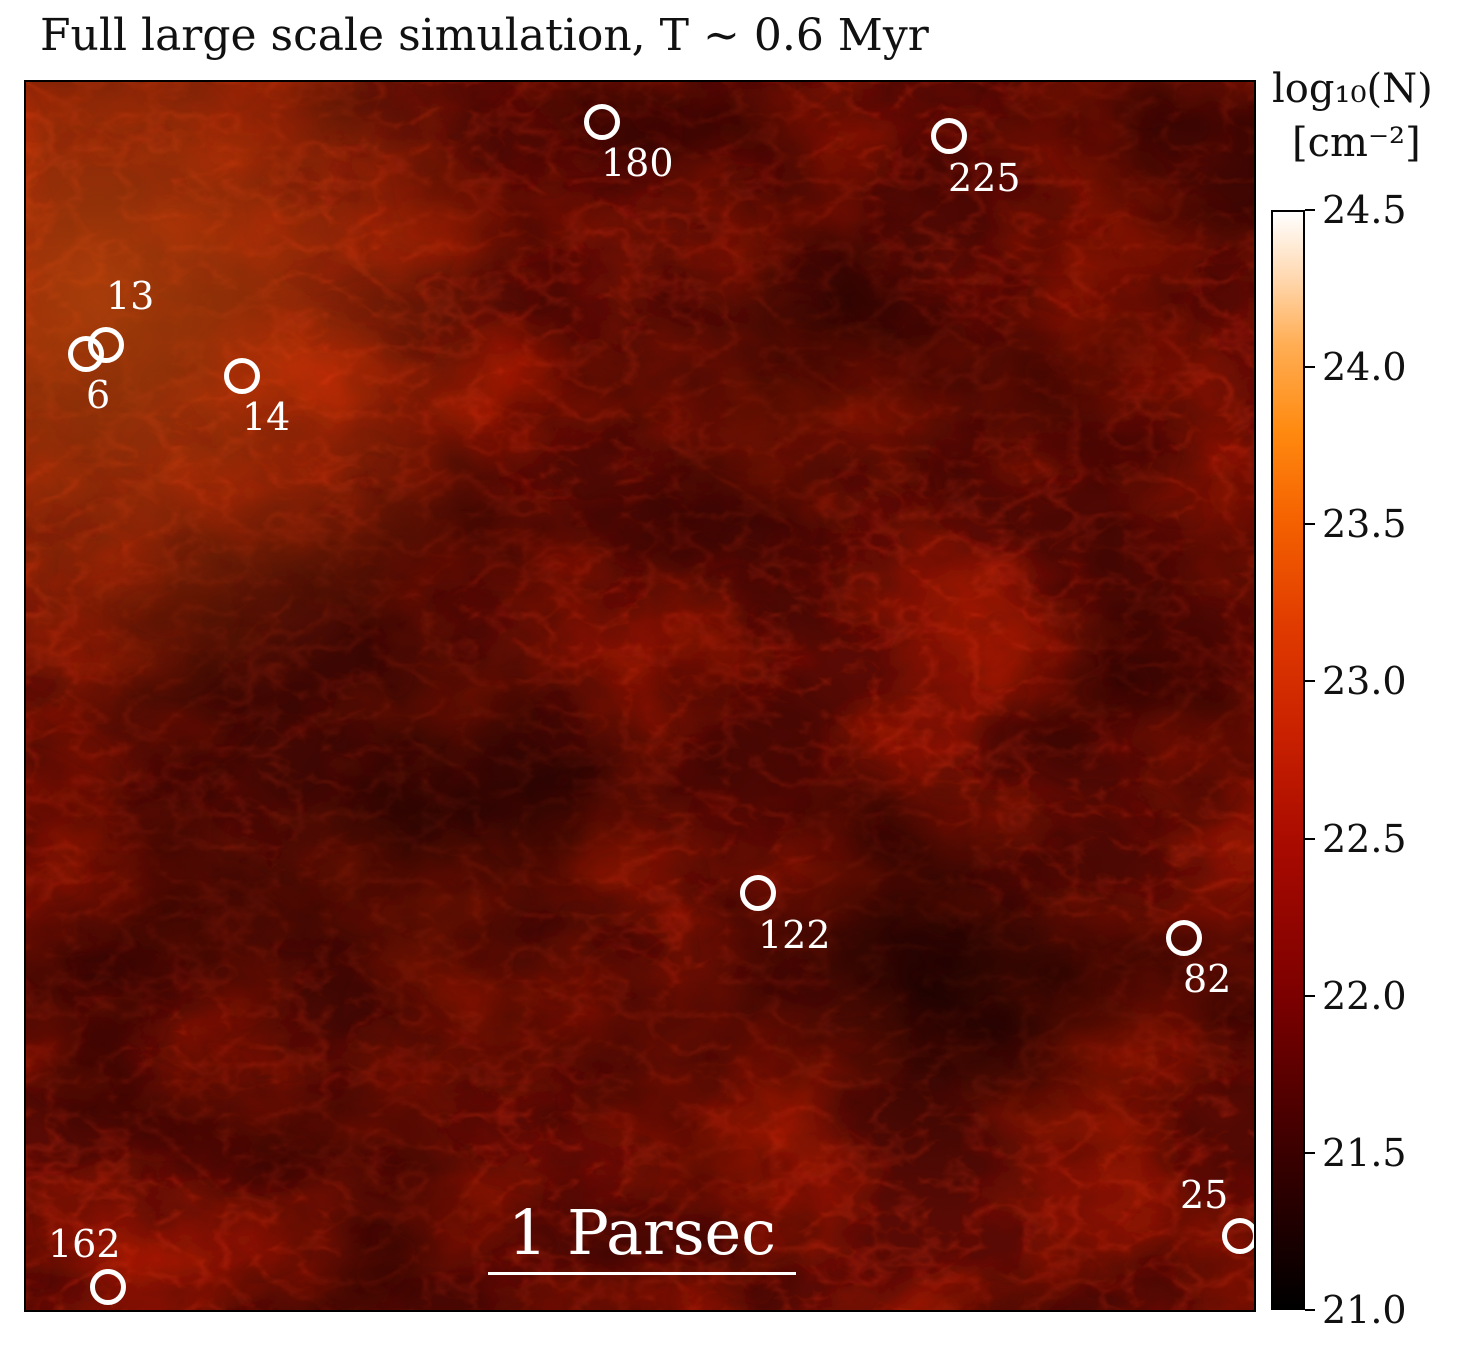  I want to click on scale-bar-line, so click(642, 1273).